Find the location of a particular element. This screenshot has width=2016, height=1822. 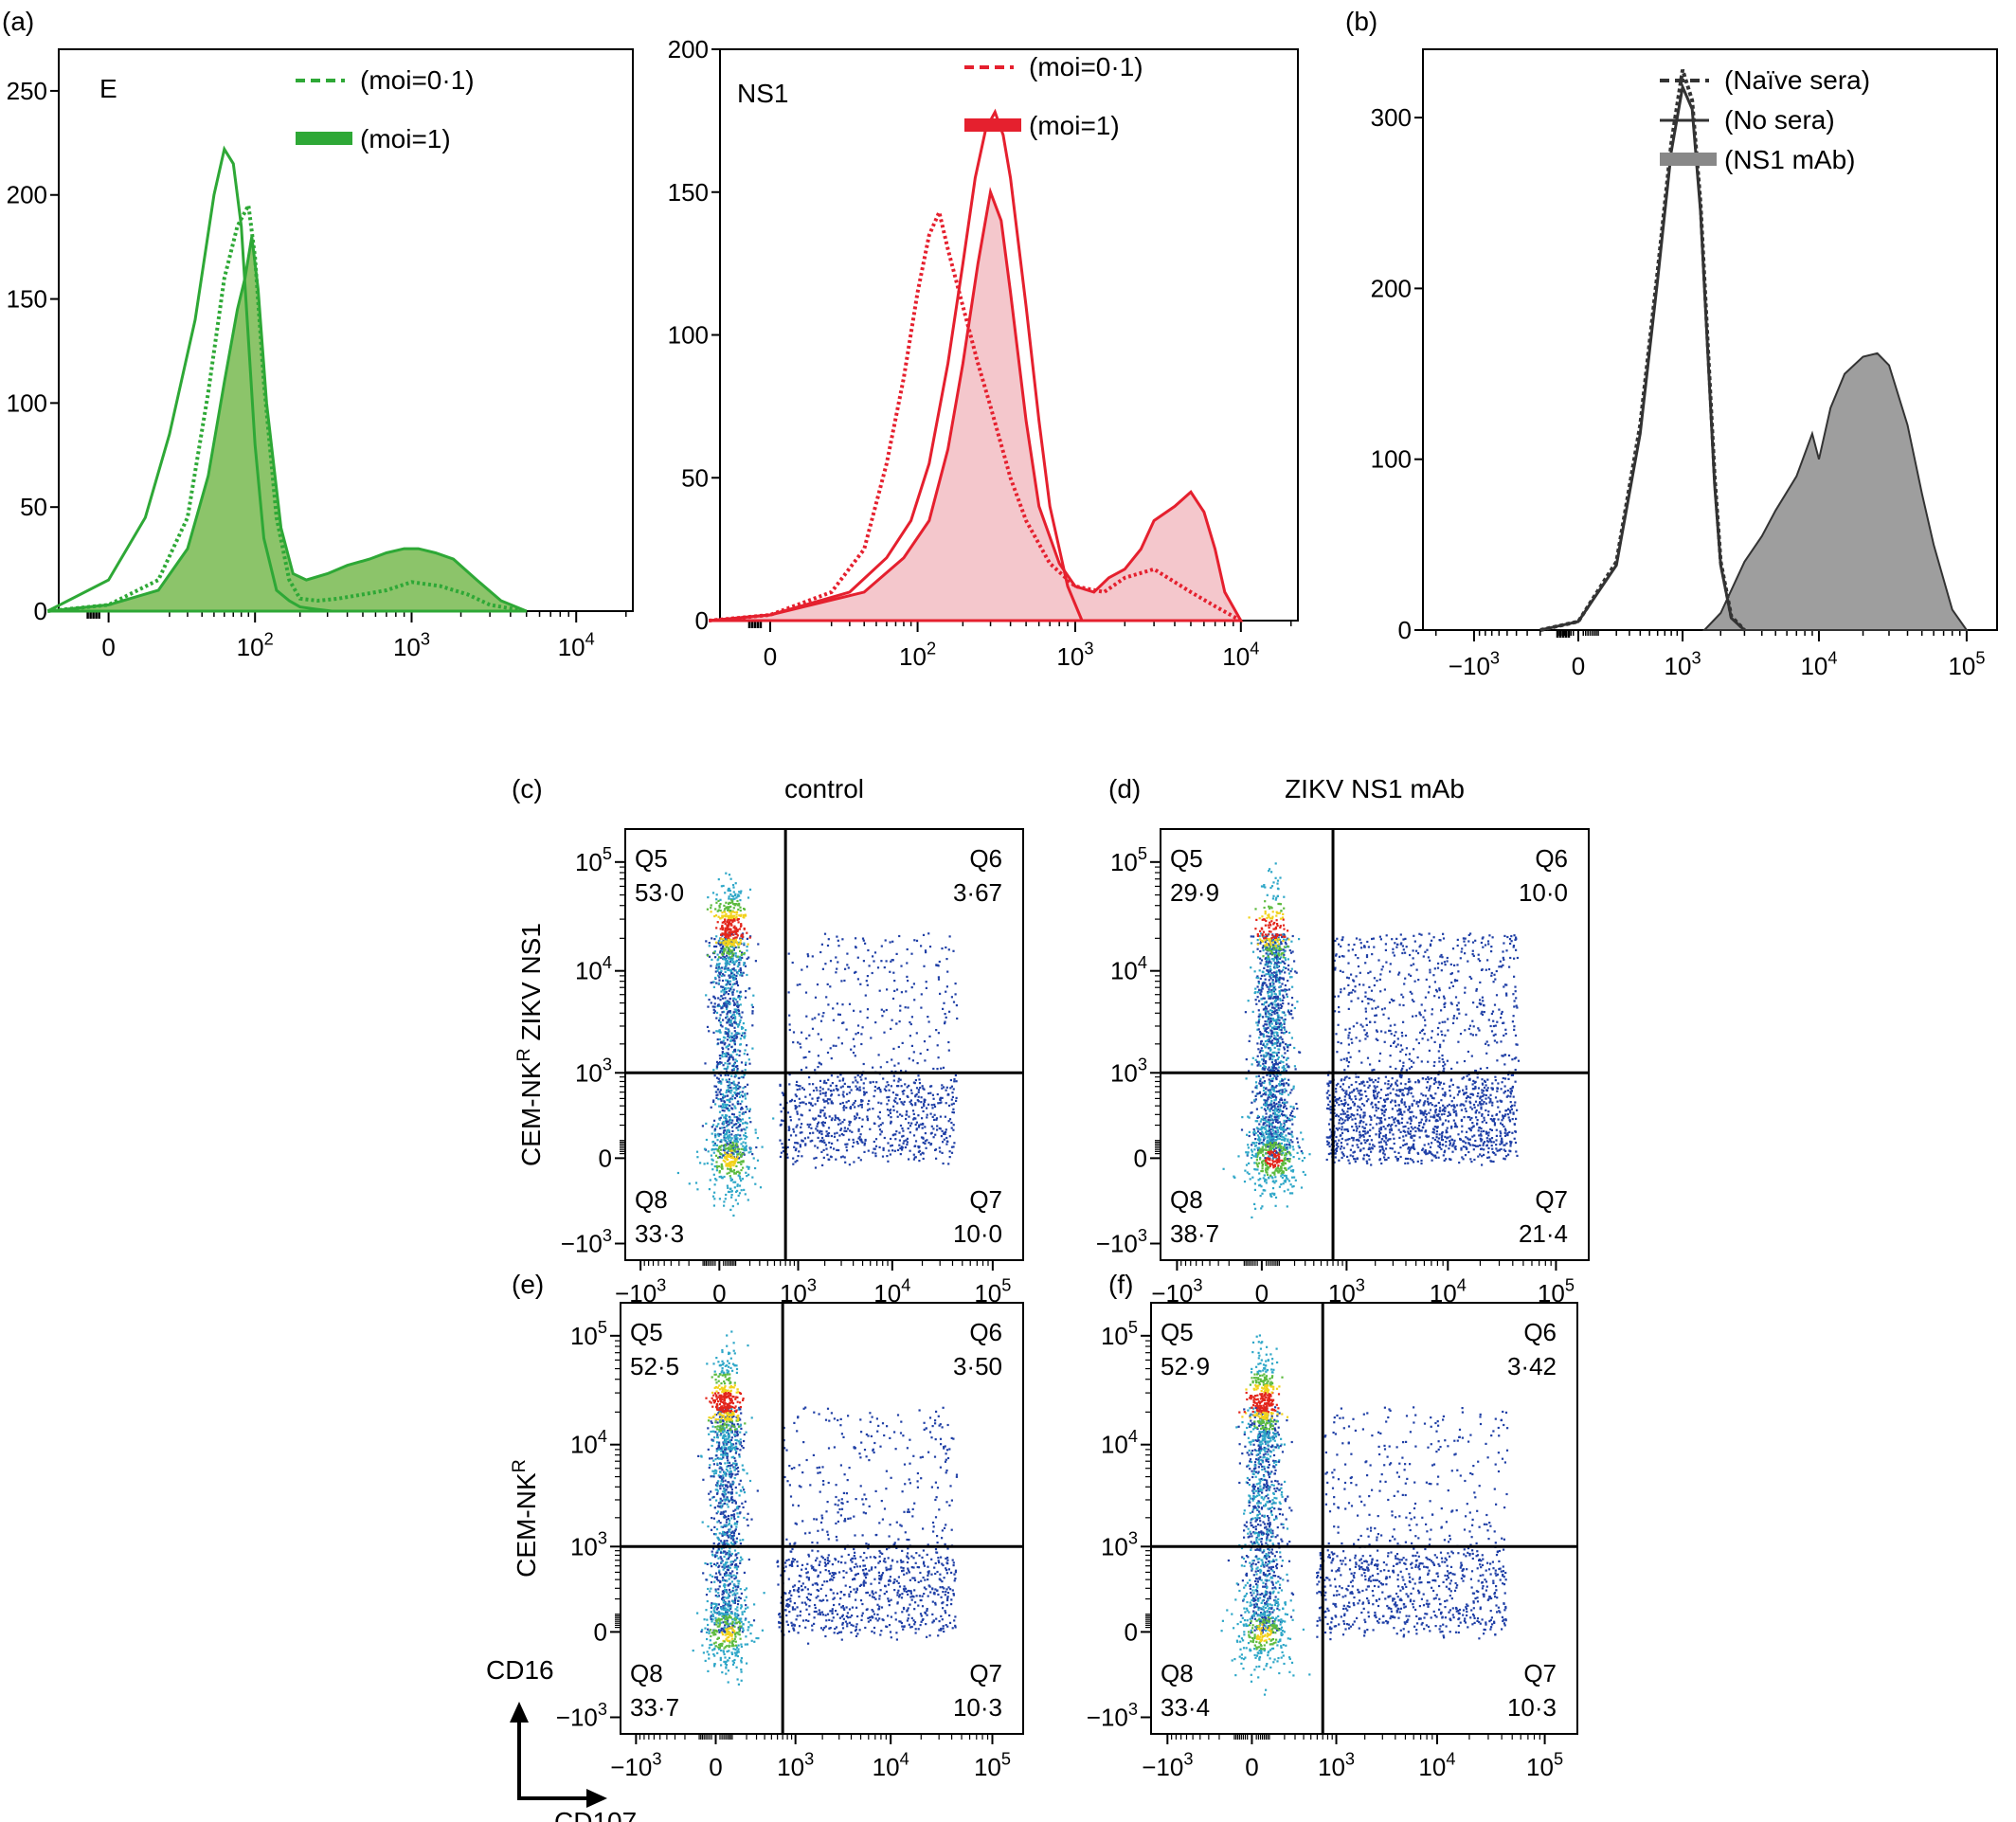

quadrant-value: 10·0 is located at coordinates (977, 1233).